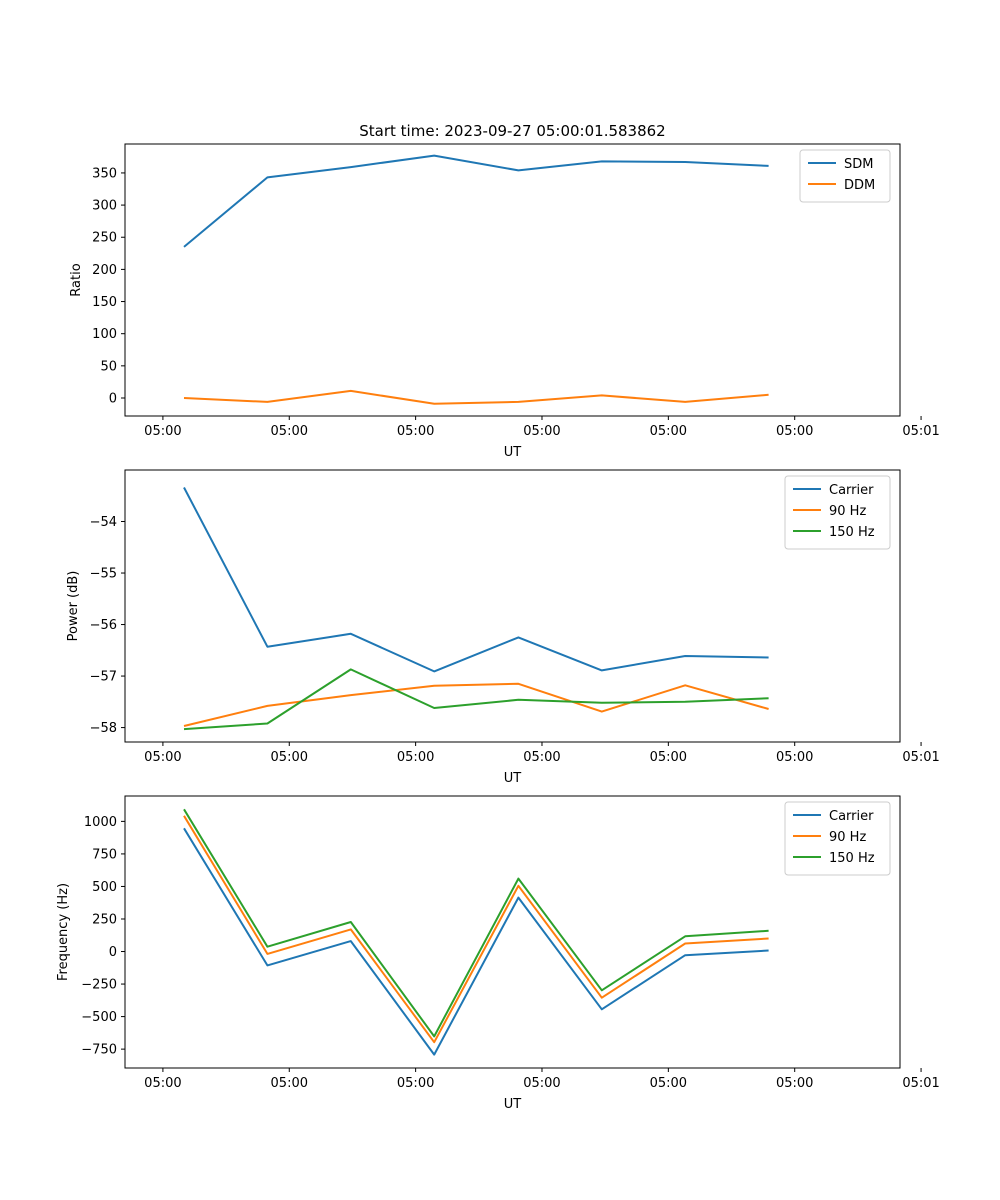  I want to click on y-axis-label: Power (dB), so click(73, 606).